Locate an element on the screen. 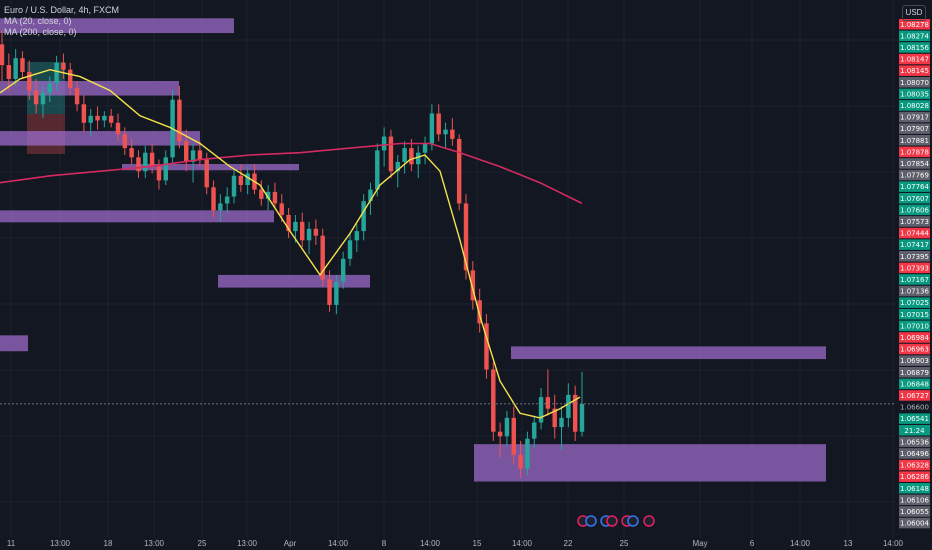 This screenshot has width=932, height=550. price-label-39: 1.06286 is located at coordinates (914, 477).